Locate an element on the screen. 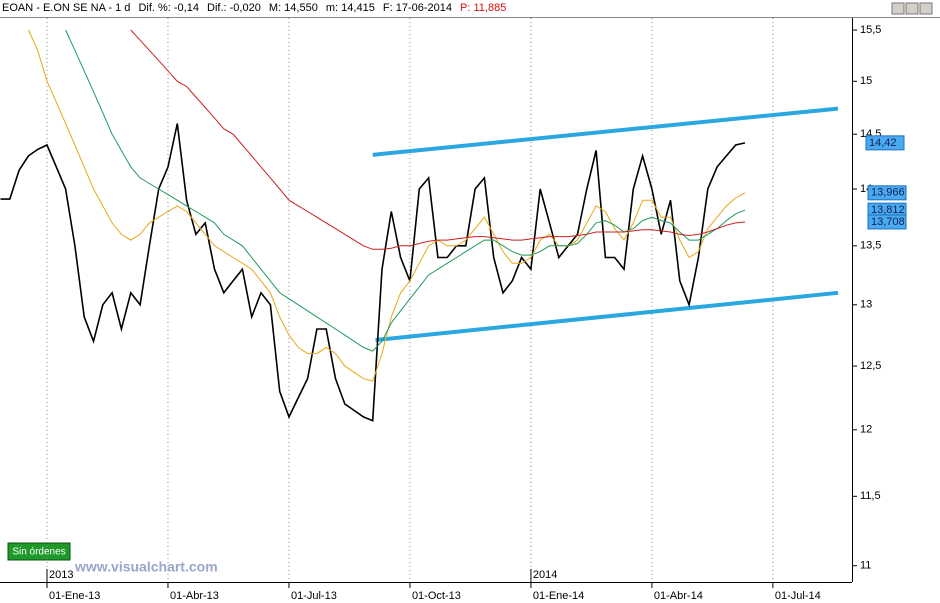  y-tick-label: 12 is located at coordinates (866, 430).